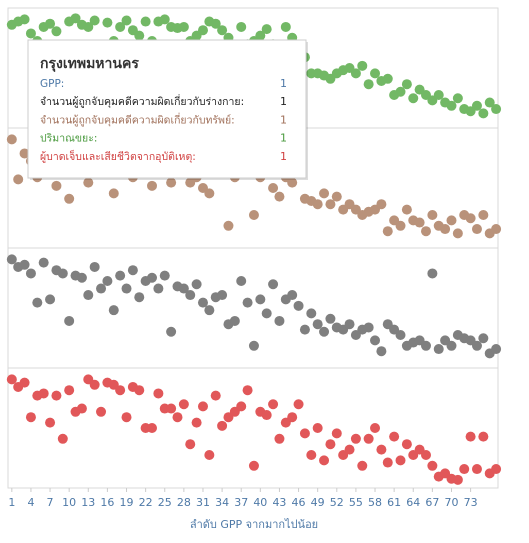 Image resolution: width=529 pixels, height=543 pixels. What do you see at coordinates (375, 502) in the screenshot?
I see `x-tick-label: 58` at bounding box center [375, 502].